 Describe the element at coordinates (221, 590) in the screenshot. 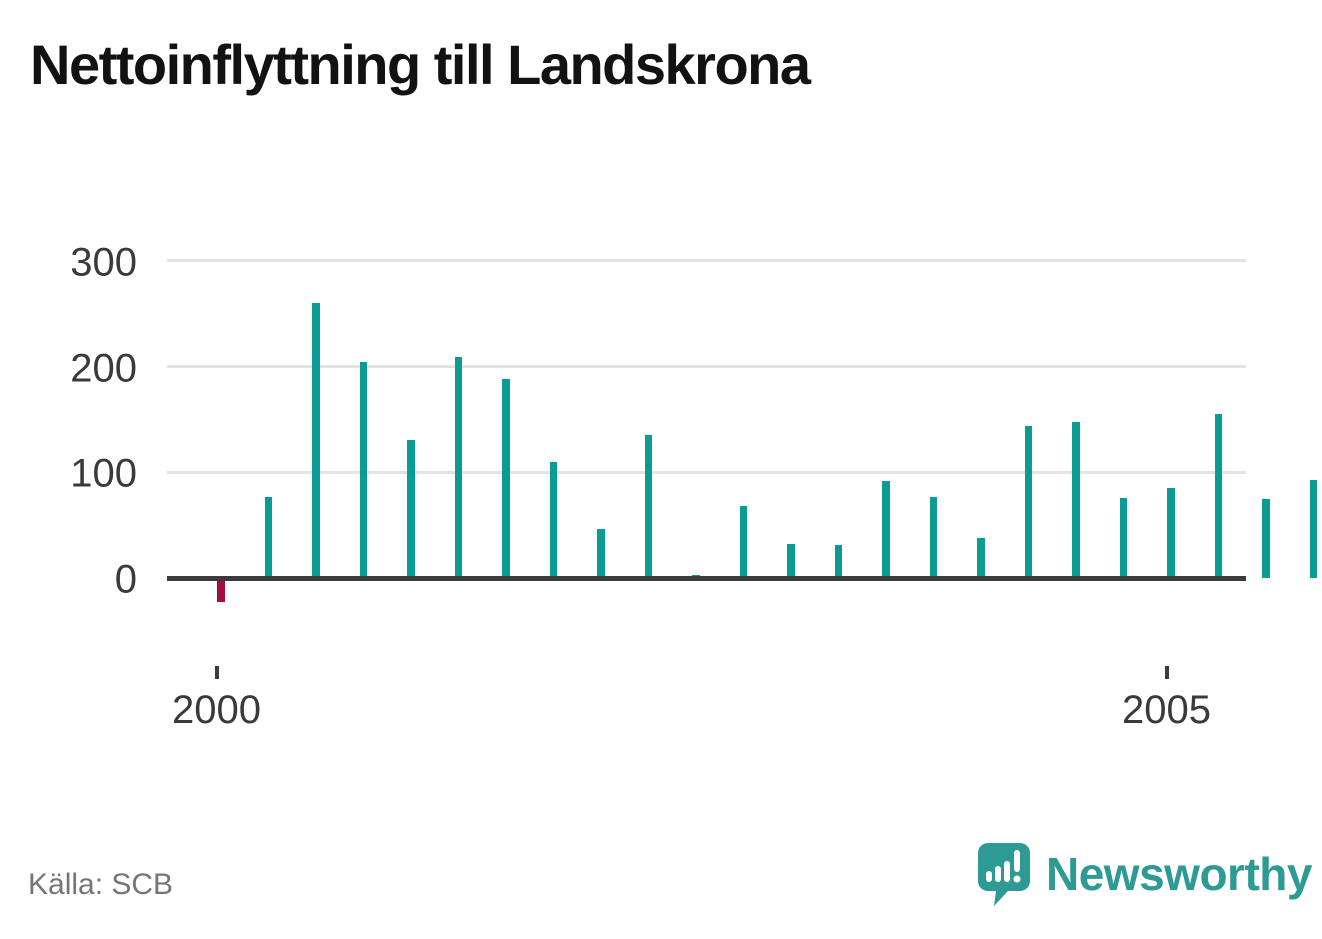

I see `bar-2000q1` at that location.